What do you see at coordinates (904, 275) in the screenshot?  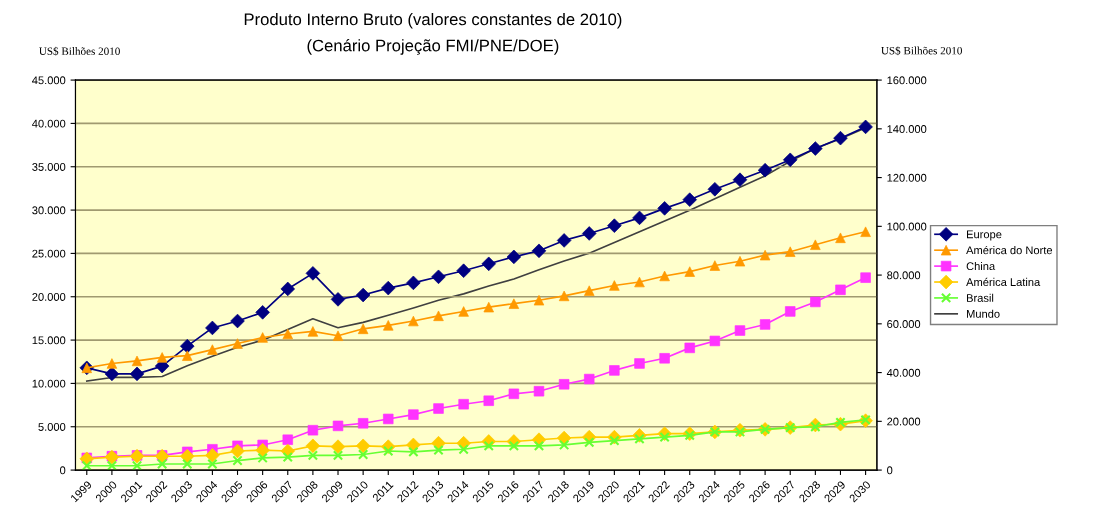 I see `y2-tick-label: 80.000` at bounding box center [904, 275].